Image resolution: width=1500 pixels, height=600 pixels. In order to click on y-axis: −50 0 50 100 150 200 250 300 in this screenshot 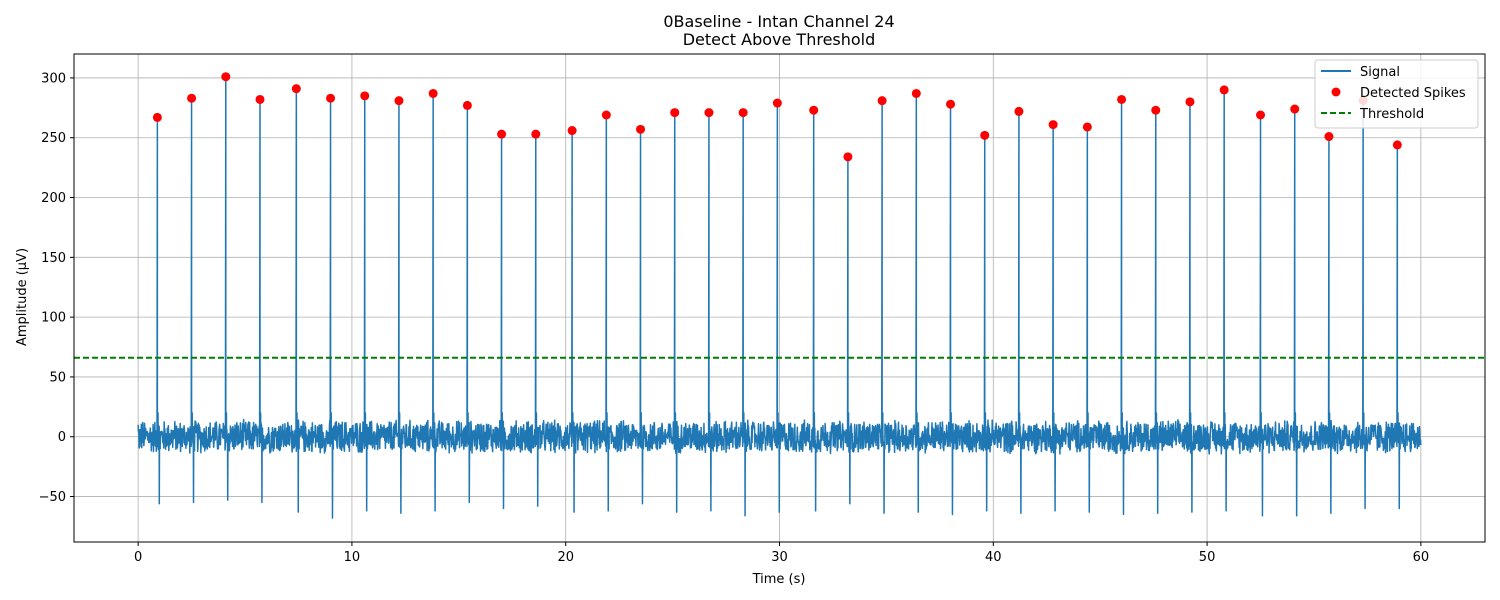, I will do `click(56, 288)`.